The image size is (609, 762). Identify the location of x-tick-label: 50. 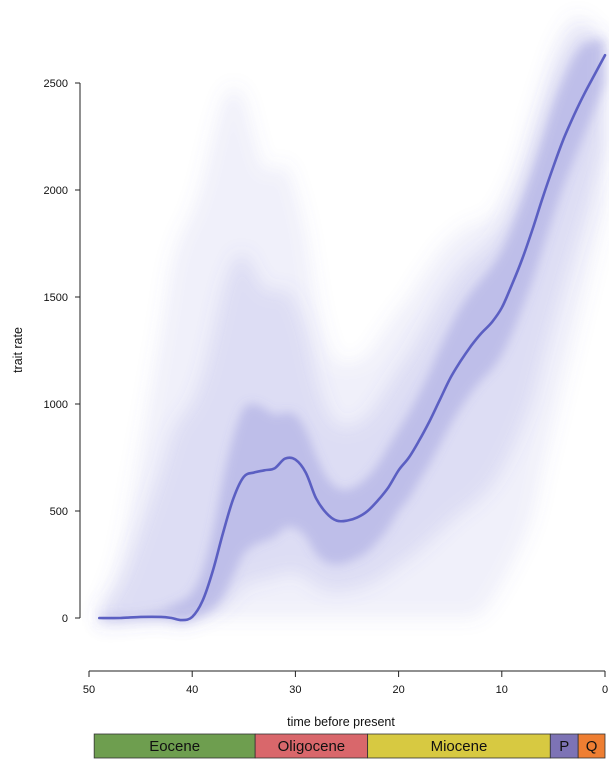
(89, 690).